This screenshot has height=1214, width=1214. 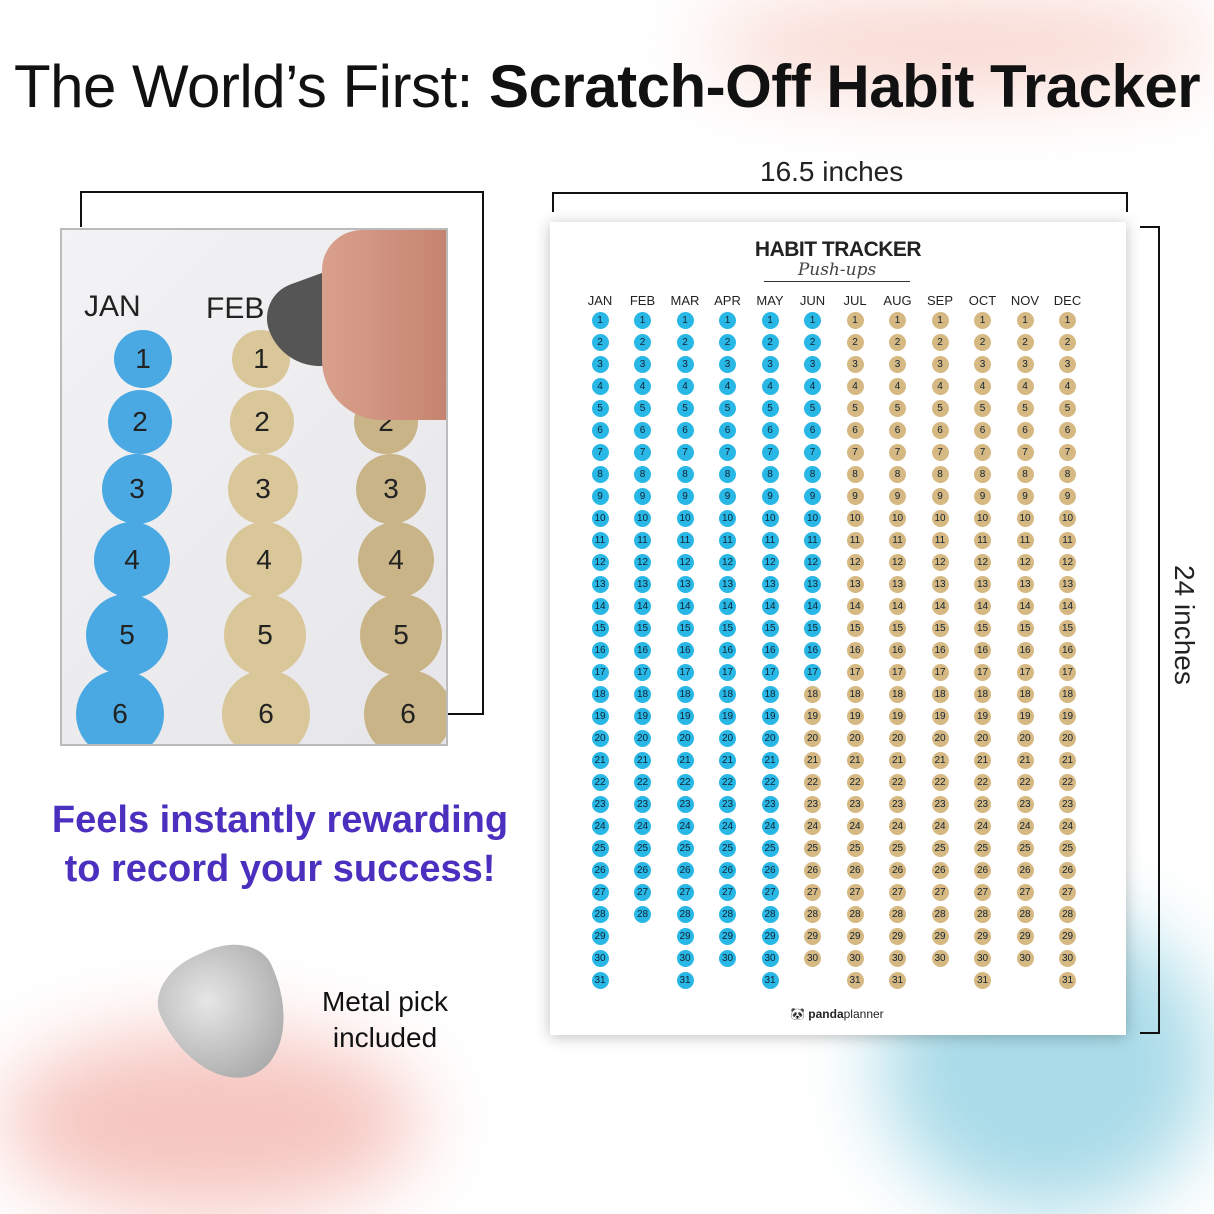 I want to click on day-circle: 6, so click(x=685, y=430).